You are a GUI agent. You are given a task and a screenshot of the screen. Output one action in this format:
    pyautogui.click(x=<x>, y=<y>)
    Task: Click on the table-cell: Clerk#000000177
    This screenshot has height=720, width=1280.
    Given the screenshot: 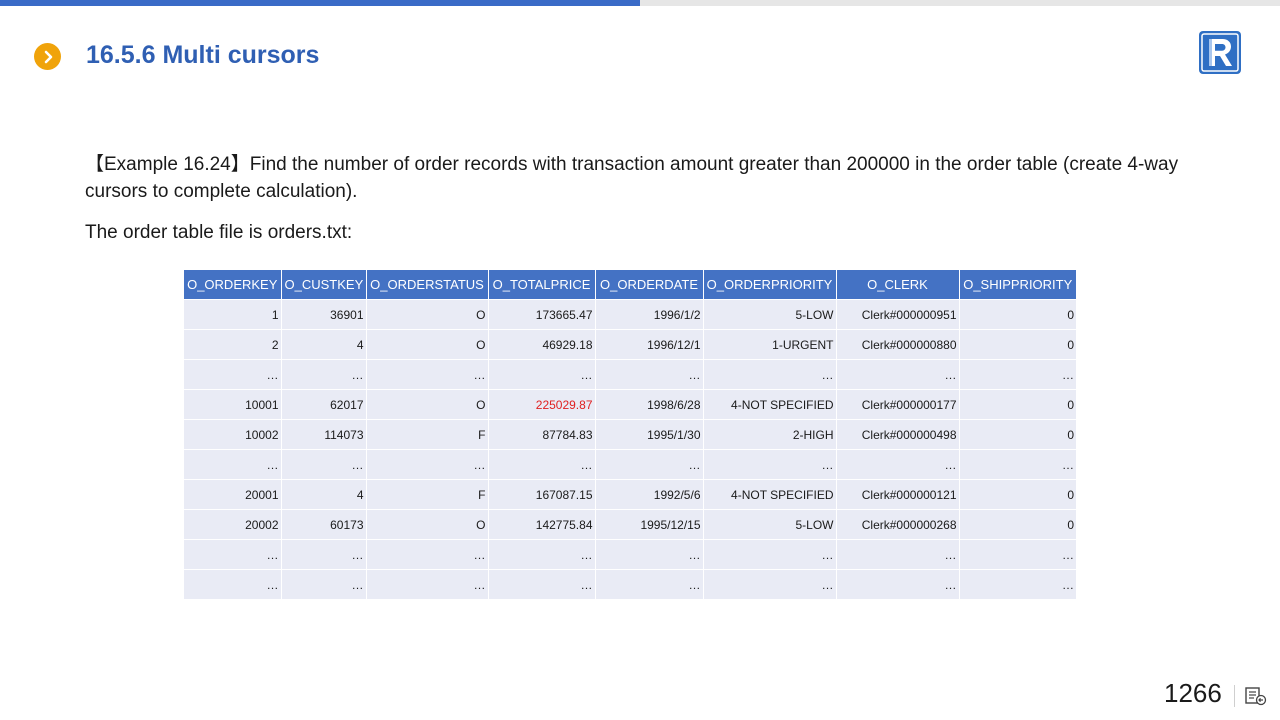 What is the action you would take?
    pyautogui.click(x=898, y=404)
    